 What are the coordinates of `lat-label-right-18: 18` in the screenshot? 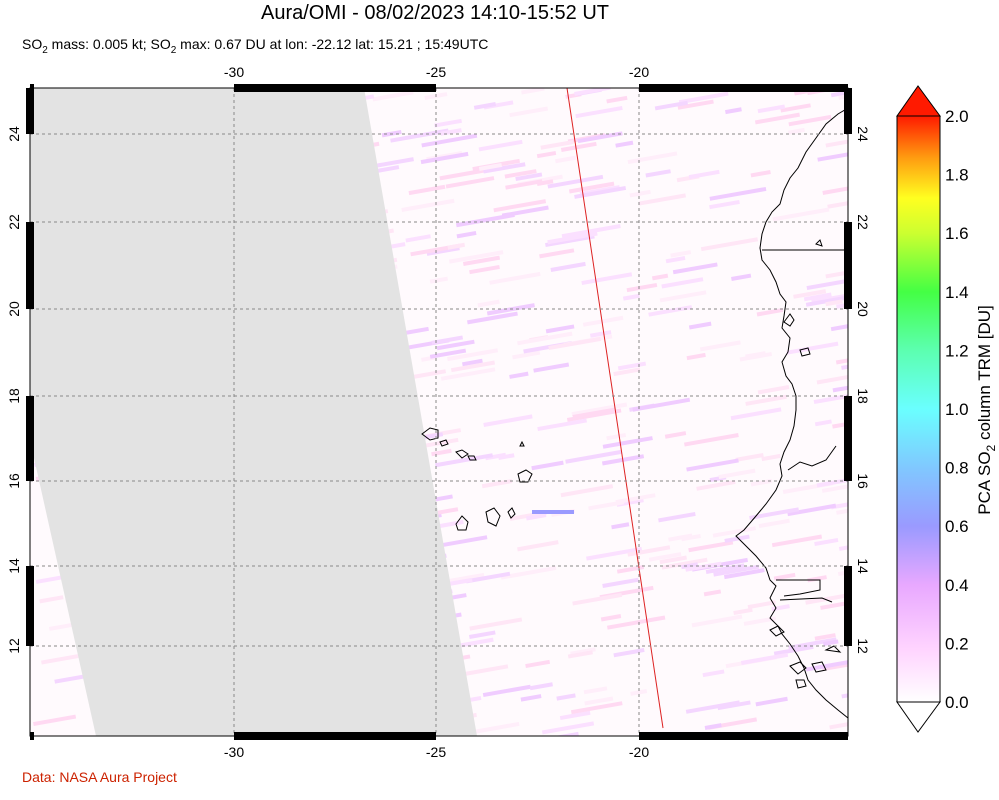 It's located at (863, 396).